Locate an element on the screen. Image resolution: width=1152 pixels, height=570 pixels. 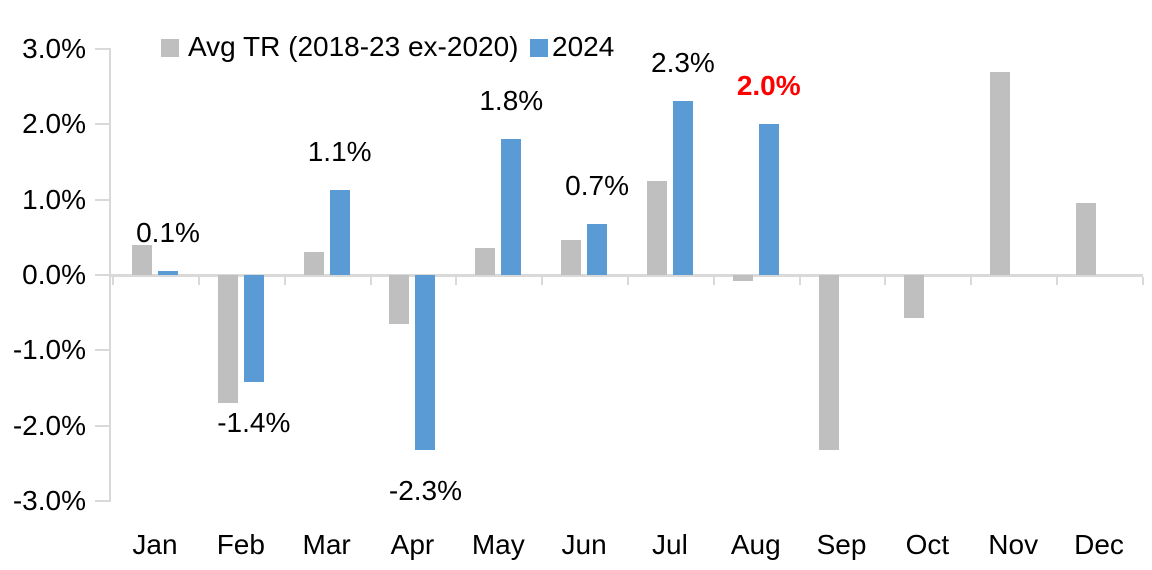
x-axis-label-aug: Aug is located at coordinates (755, 544).